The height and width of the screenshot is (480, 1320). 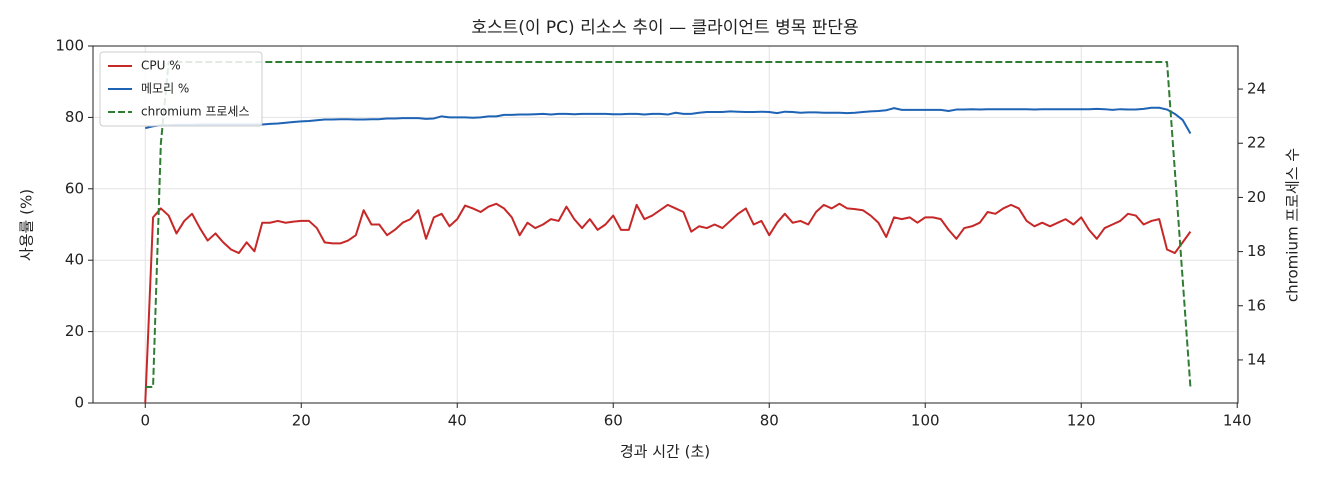 What do you see at coordinates (1237, 421) in the screenshot?
I see `x-tick-label: 140` at bounding box center [1237, 421].